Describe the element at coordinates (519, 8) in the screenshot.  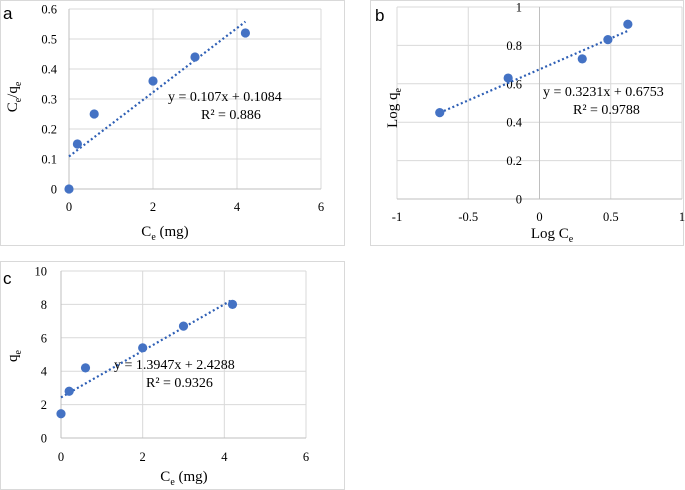
I see `chart-b-y-tick-label: 1` at that location.